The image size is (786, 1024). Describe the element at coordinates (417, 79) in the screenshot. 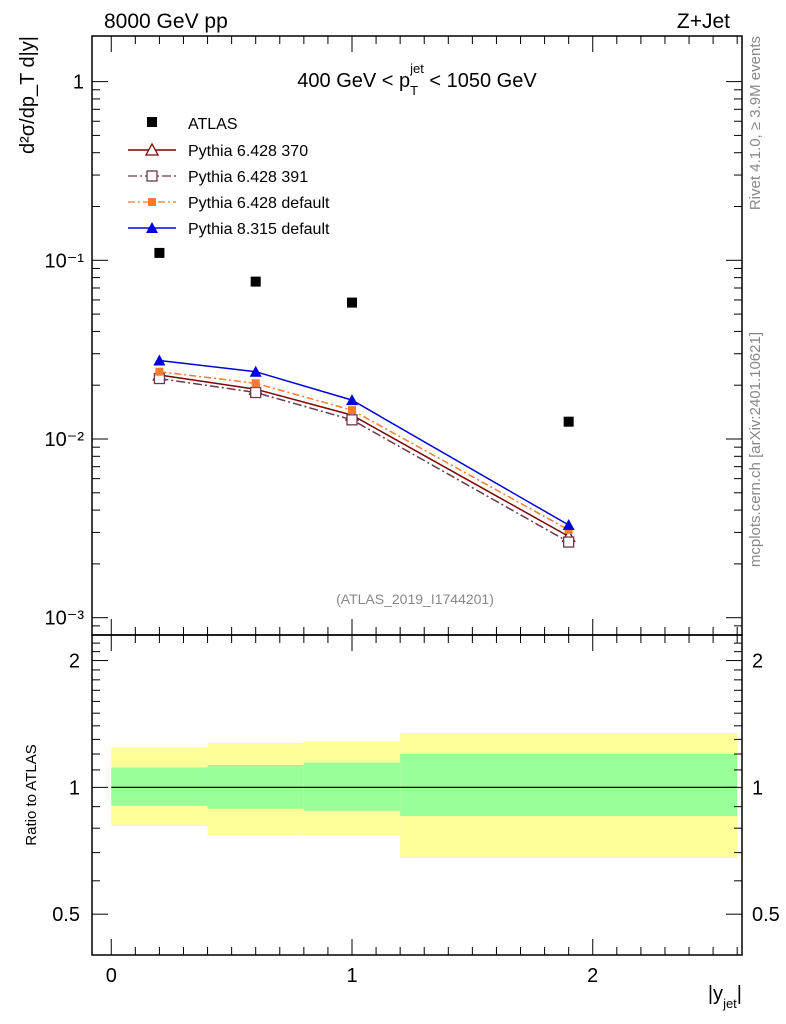

I see `main-title: 400 GeV < pTjet < 1050 GeV` at that location.